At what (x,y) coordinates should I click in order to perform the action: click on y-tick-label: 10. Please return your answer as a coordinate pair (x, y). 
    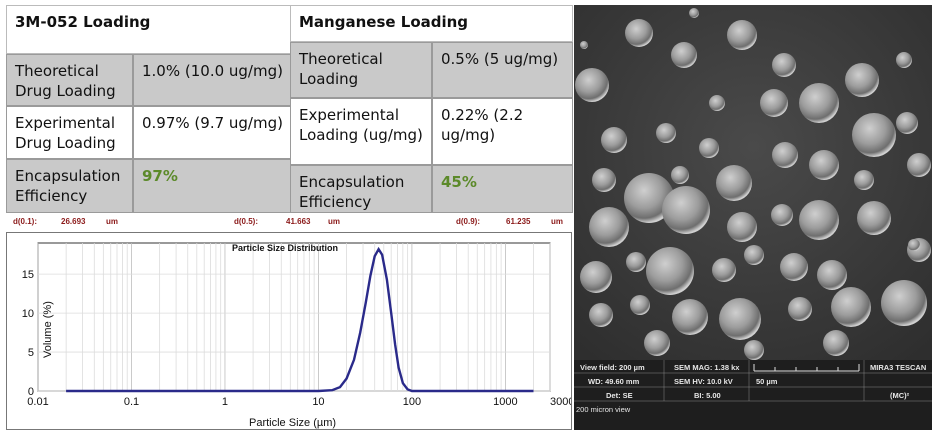
    Looking at the image, I should click on (28, 314).